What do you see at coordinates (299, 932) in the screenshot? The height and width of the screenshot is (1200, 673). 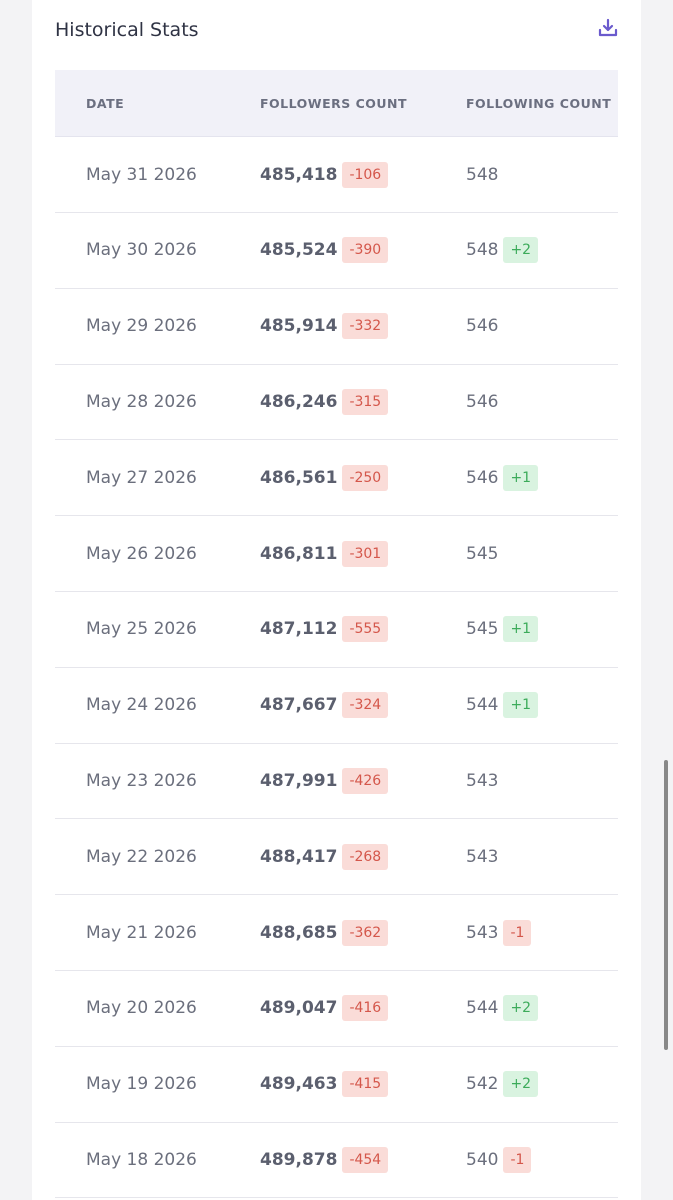 I see `followers-value: 488,685` at bounding box center [299, 932].